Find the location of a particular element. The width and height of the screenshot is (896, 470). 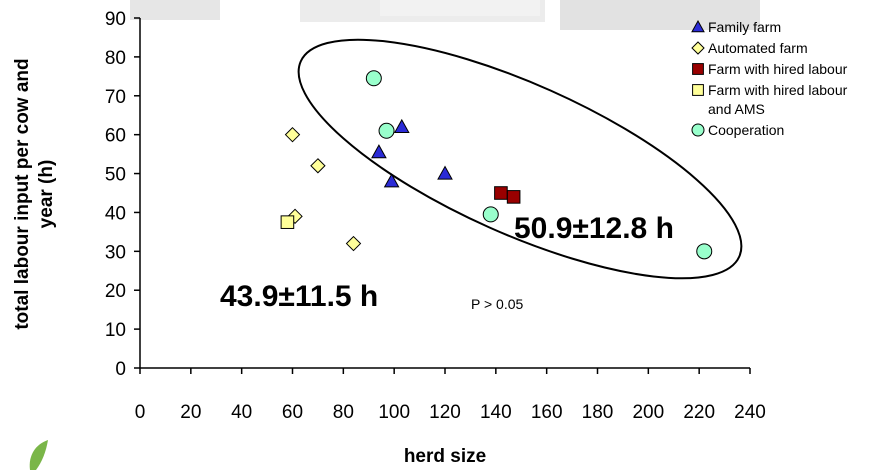

y-tick-label: 10 is located at coordinates (115, 330).